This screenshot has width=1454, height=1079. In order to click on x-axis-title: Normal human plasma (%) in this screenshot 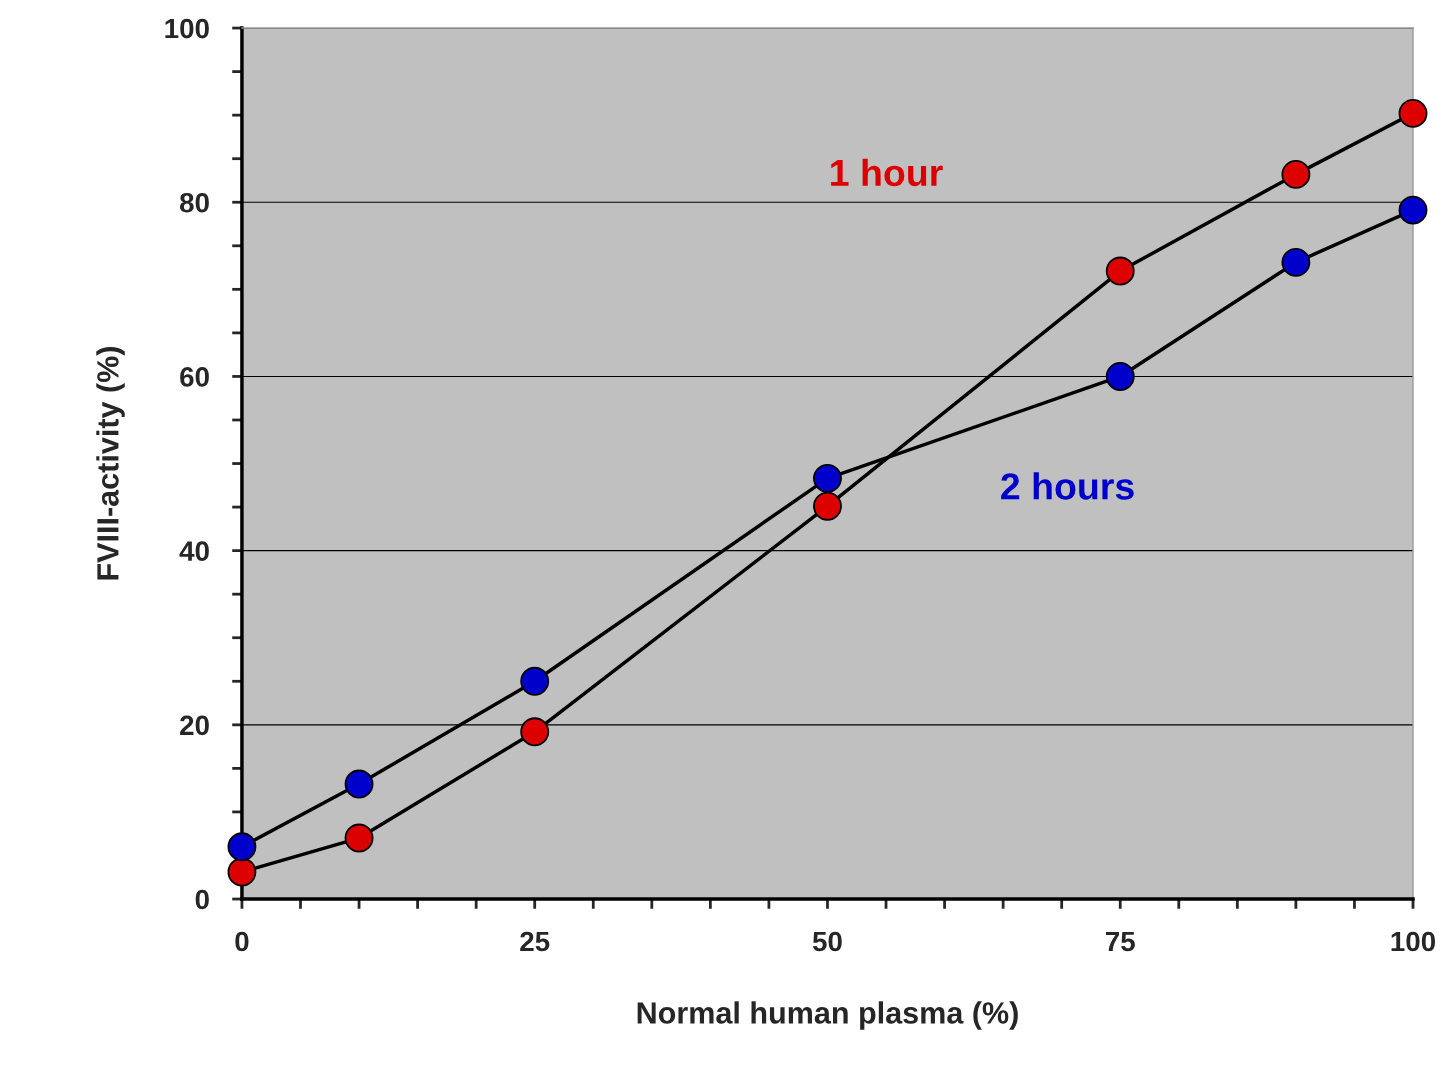, I will do `click(827, 1015)`.